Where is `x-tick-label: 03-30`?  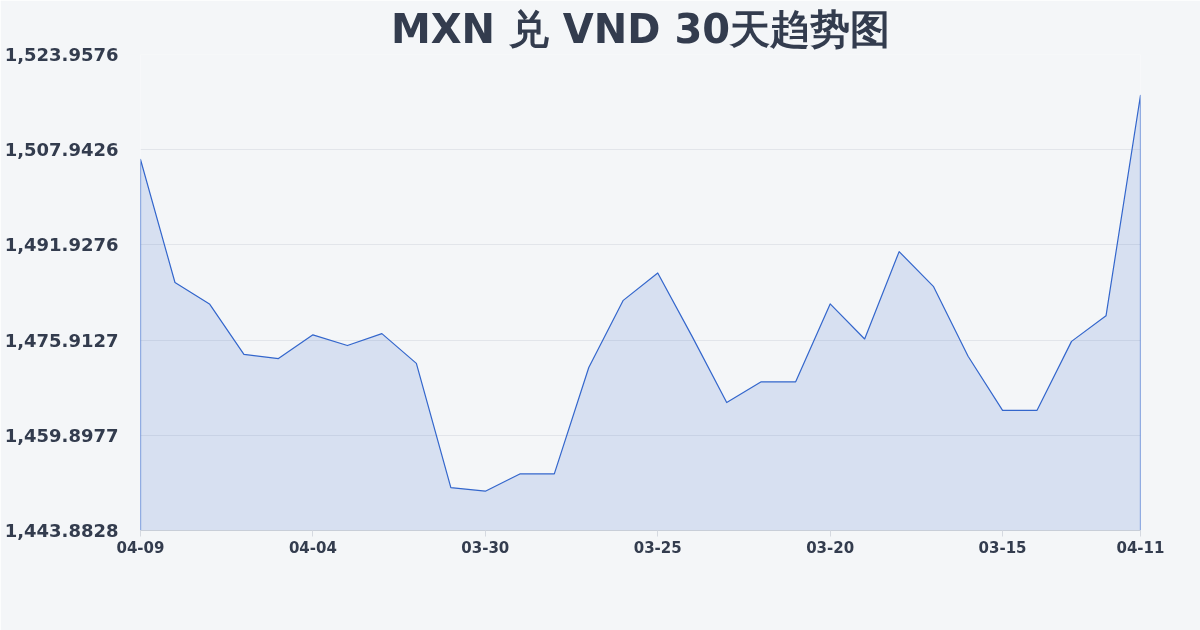
x-tick-label: 03-30 is located at coordinates (485, 547).